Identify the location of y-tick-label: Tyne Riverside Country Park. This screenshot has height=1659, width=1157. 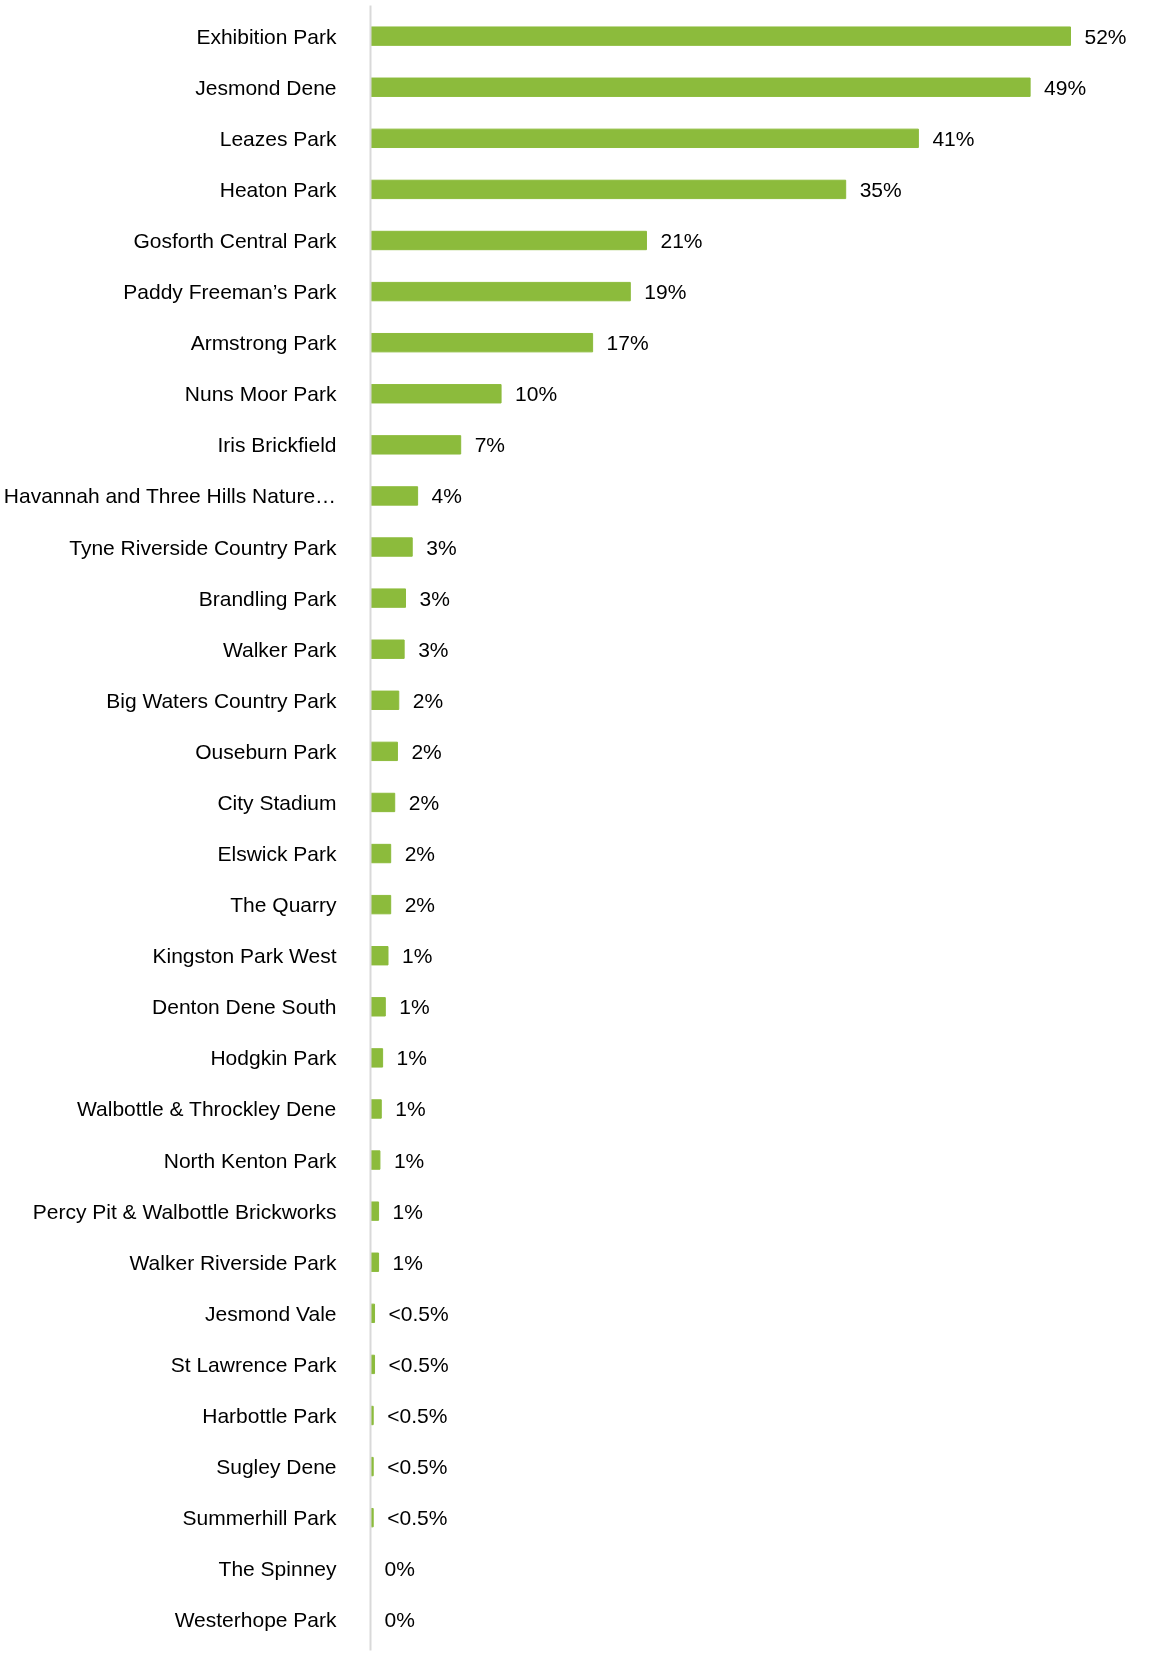
(203, 547).